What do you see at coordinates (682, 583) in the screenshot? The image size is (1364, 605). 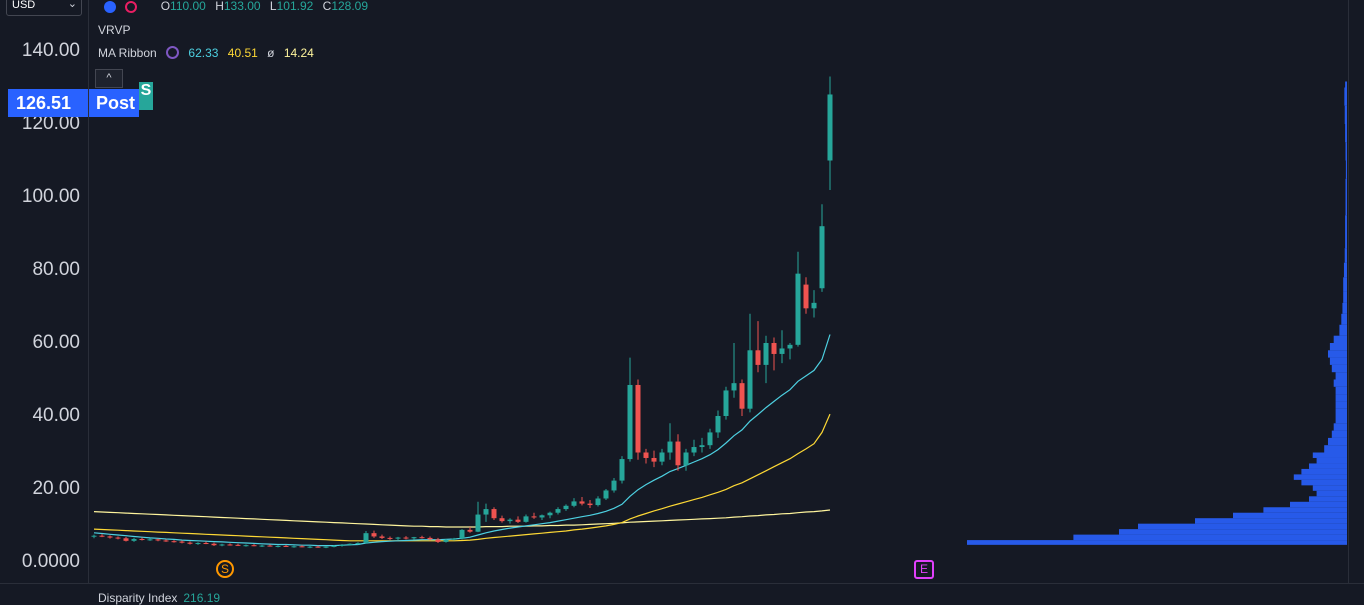 I see `pane-separator` at bounding box center [682, 583].